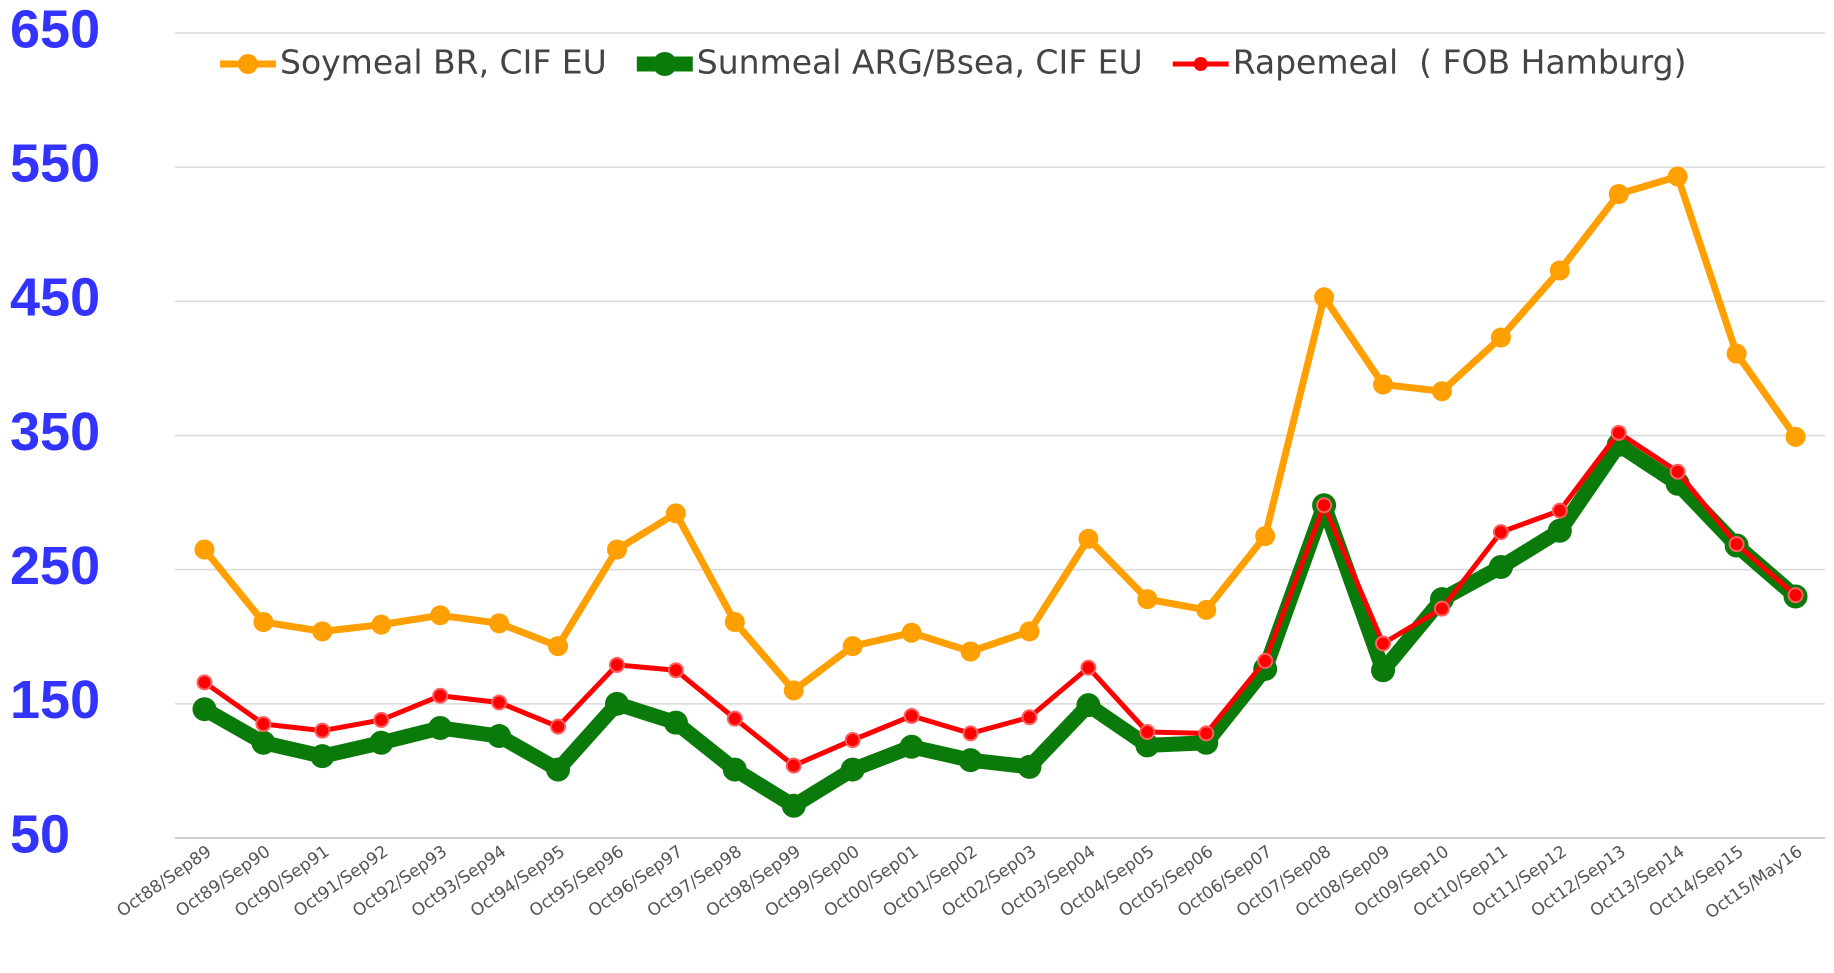 The width and height of the screenshot is (1834, 973). What do you see at coordinates (55, 432) in the screenshot?
I see `y-tick-label: 350` at bounding box center [55, 432].